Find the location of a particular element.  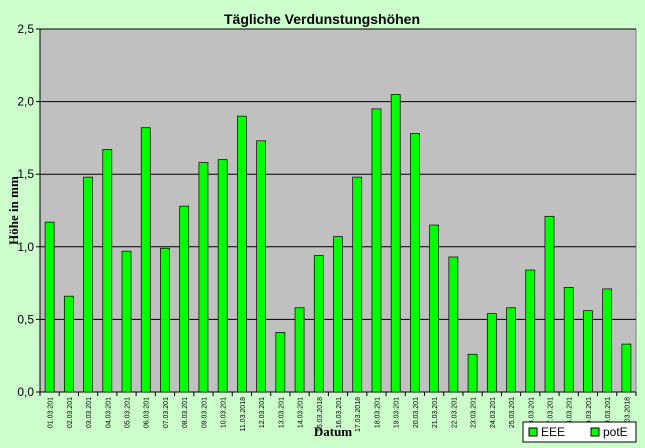

x-tick-label: 31.03.2018 is located at coordinates (627, 414).